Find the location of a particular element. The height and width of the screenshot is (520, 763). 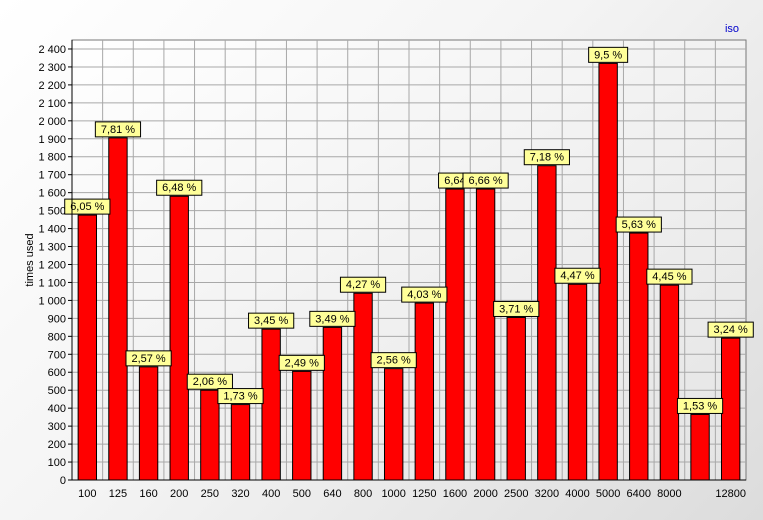

data-label: 4,03 % is located at coordinates (424, 295).